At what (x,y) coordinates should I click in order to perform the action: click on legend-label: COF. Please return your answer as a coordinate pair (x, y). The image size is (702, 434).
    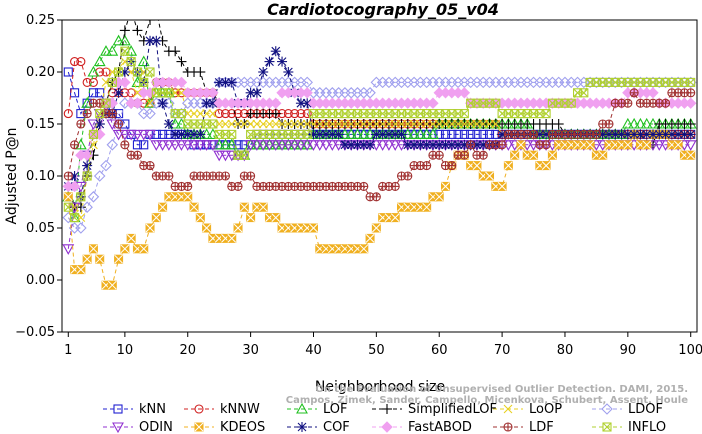
    Looking at the image, I should click on (336, 427).